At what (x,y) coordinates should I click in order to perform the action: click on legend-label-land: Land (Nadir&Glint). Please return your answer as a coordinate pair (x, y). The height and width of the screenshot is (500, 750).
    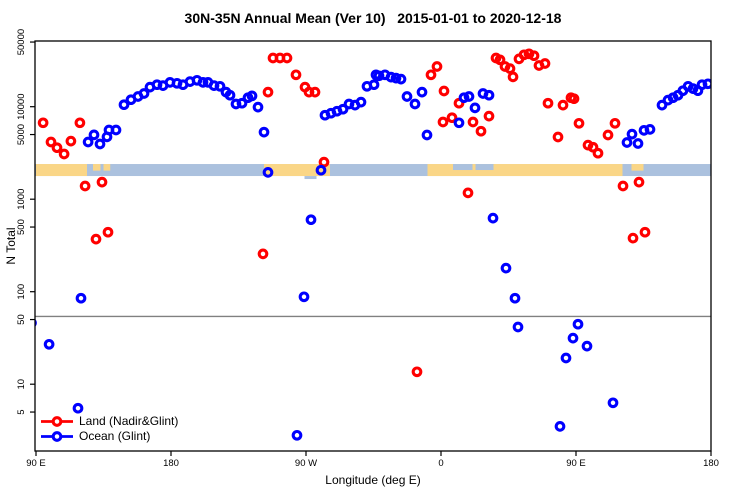
    Looking at the image, I should click on (129, 421).